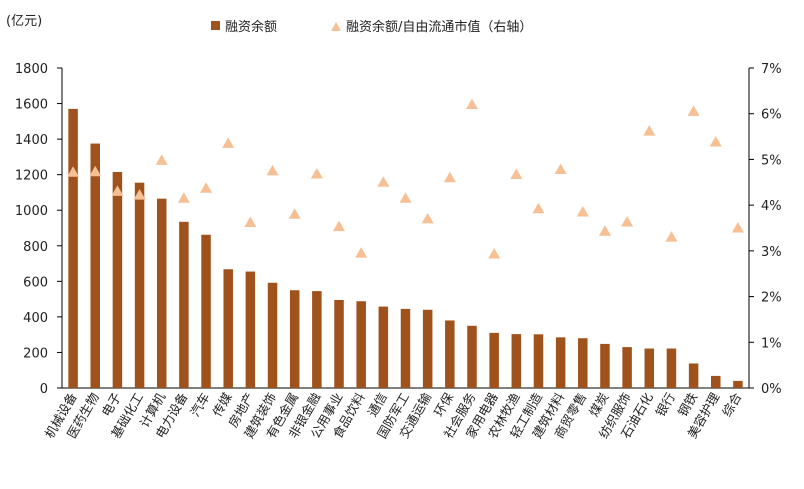 The height and width of the screenshot is (489, 804). I want to click on y-right-tick-label: 5%, so click(771, 160).